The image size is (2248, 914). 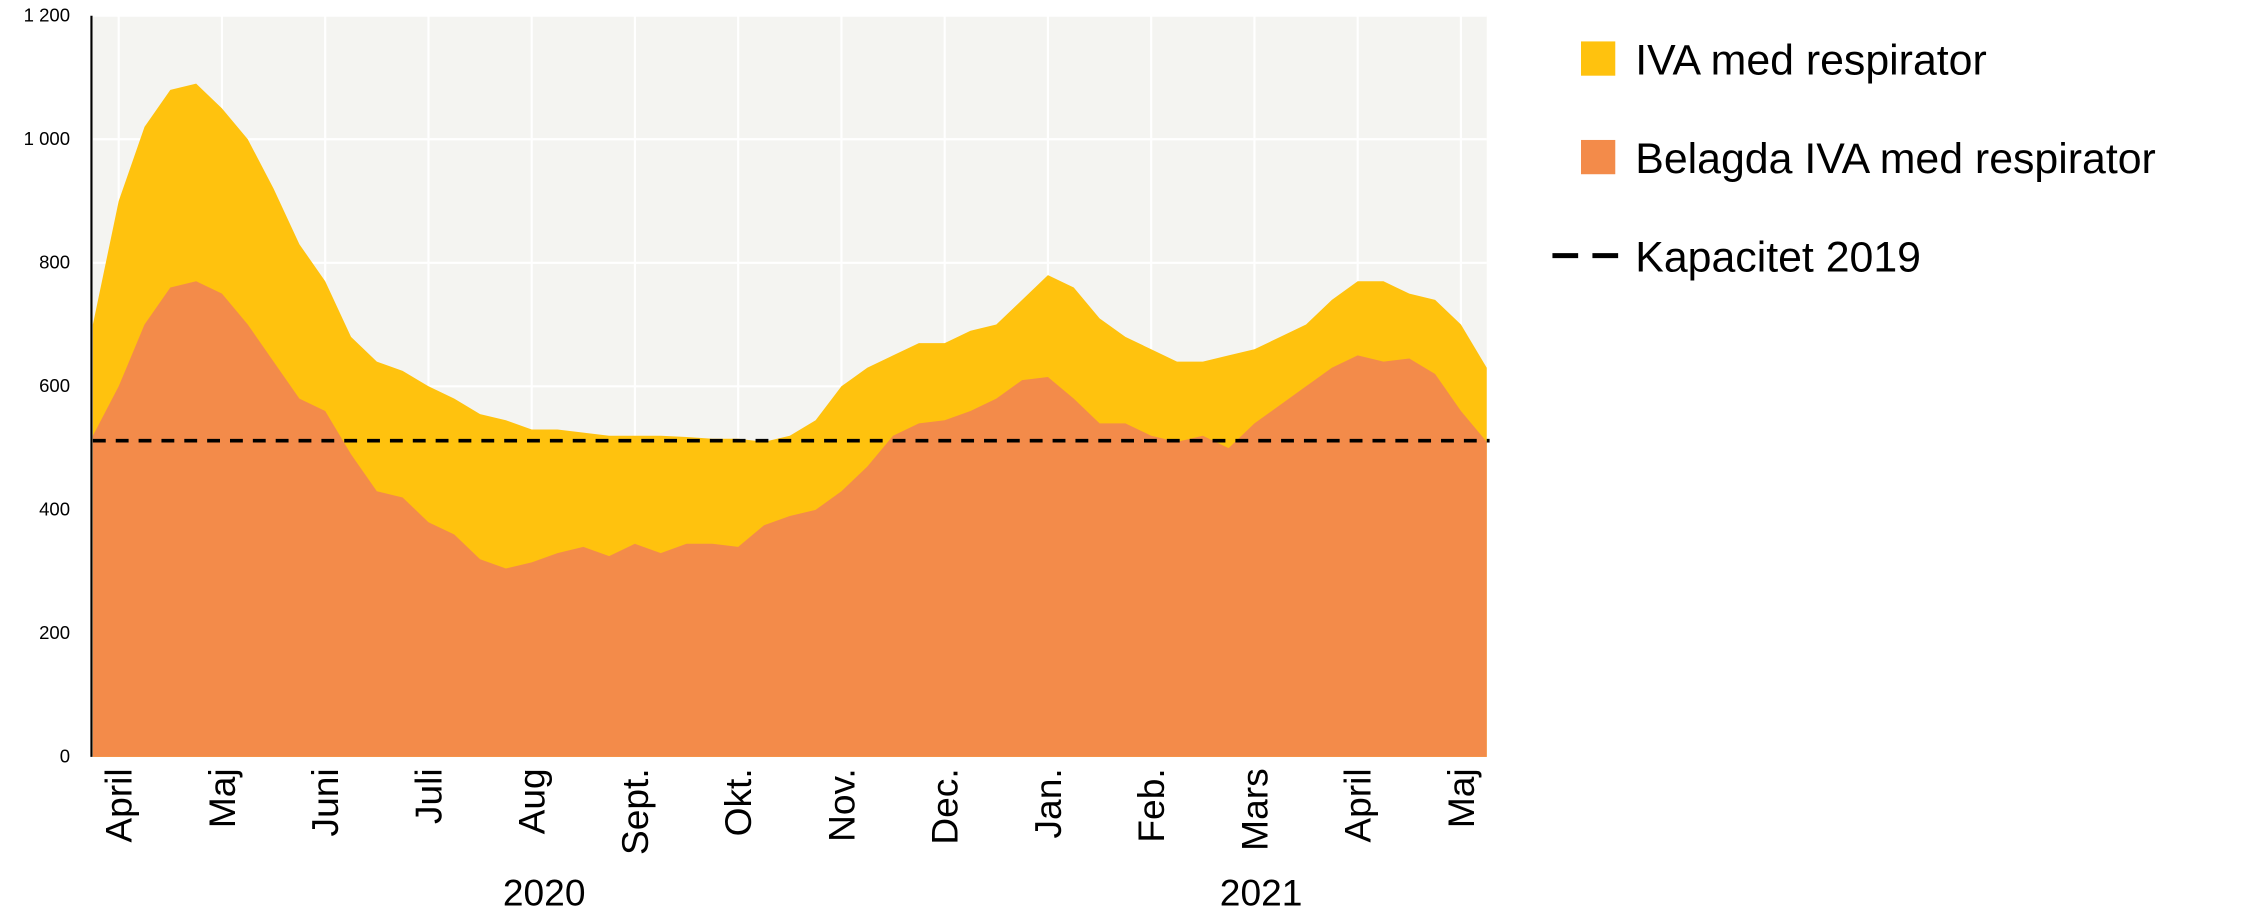 I want to click on y-tick-label: 1 200, so click(x=47, y=14).